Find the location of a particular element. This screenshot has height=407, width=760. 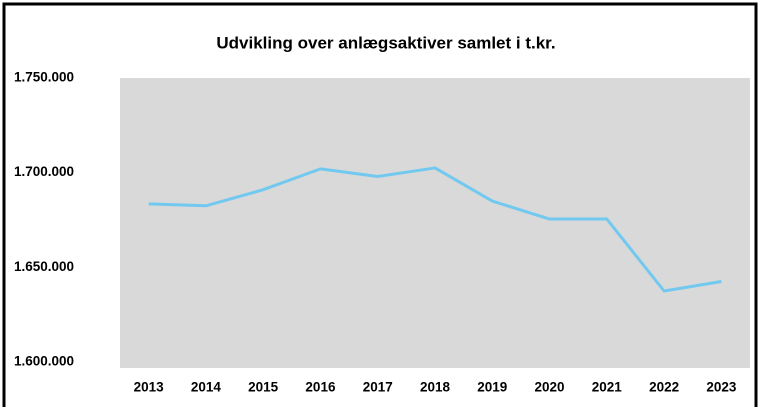

y-tick-label: 1.650.000 is located at coordinates (44, 266).